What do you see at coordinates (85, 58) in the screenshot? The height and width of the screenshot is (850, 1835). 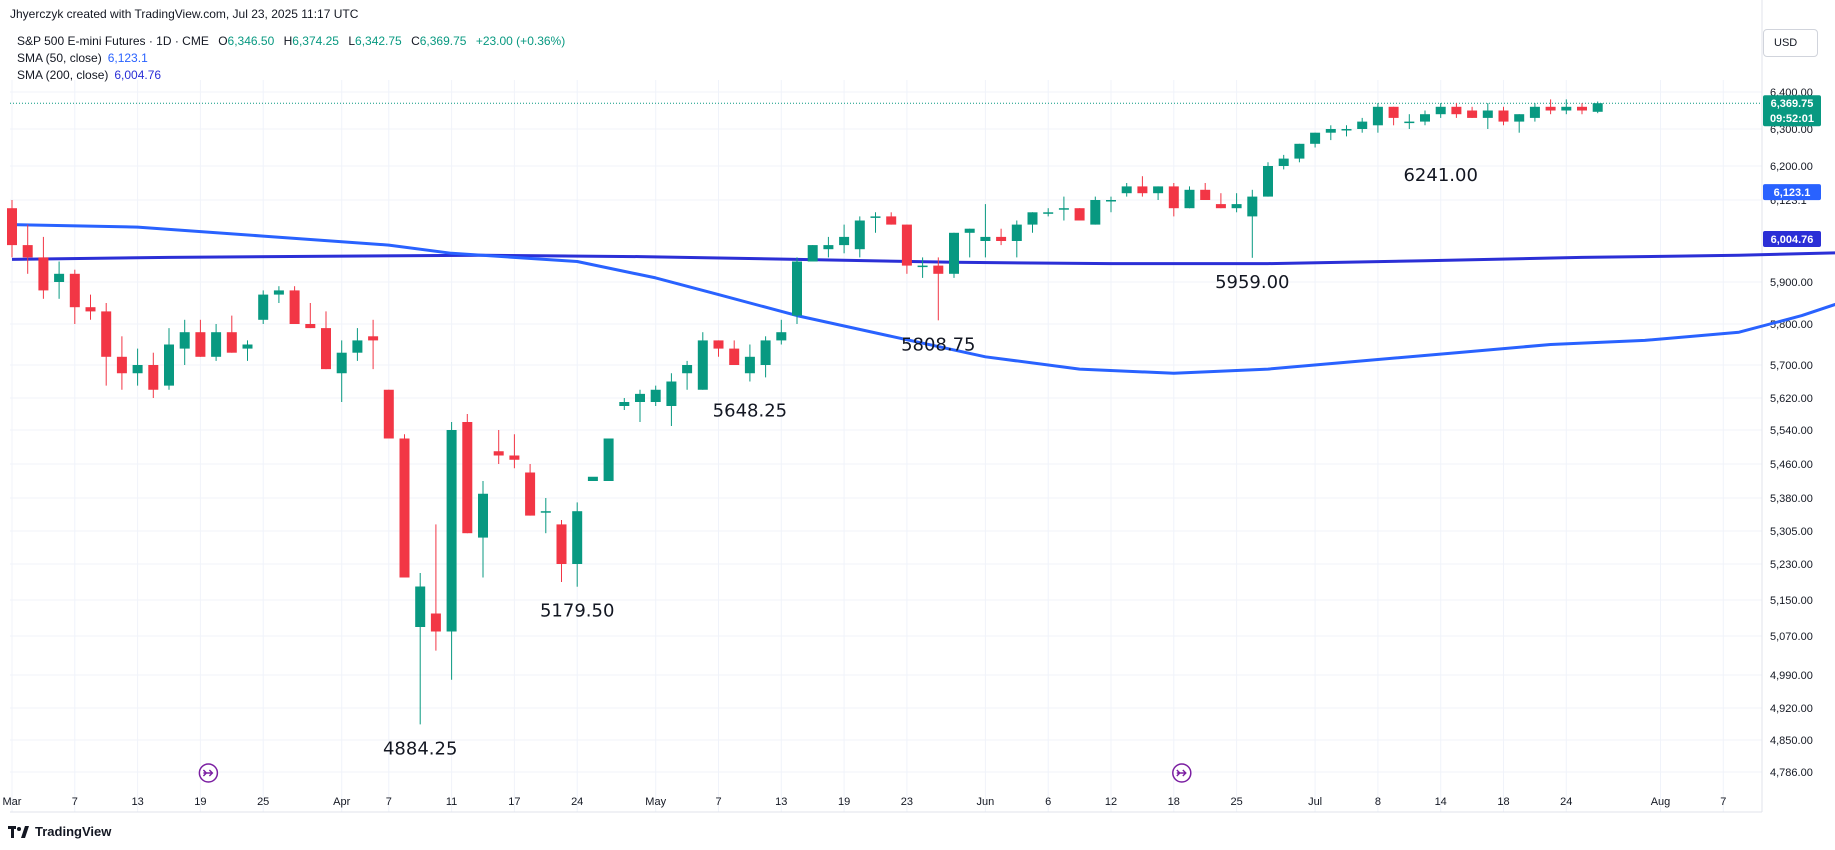 I see `sma50-legend: SMA (50, close) 6,123.1` at bounding box center [85, 58].